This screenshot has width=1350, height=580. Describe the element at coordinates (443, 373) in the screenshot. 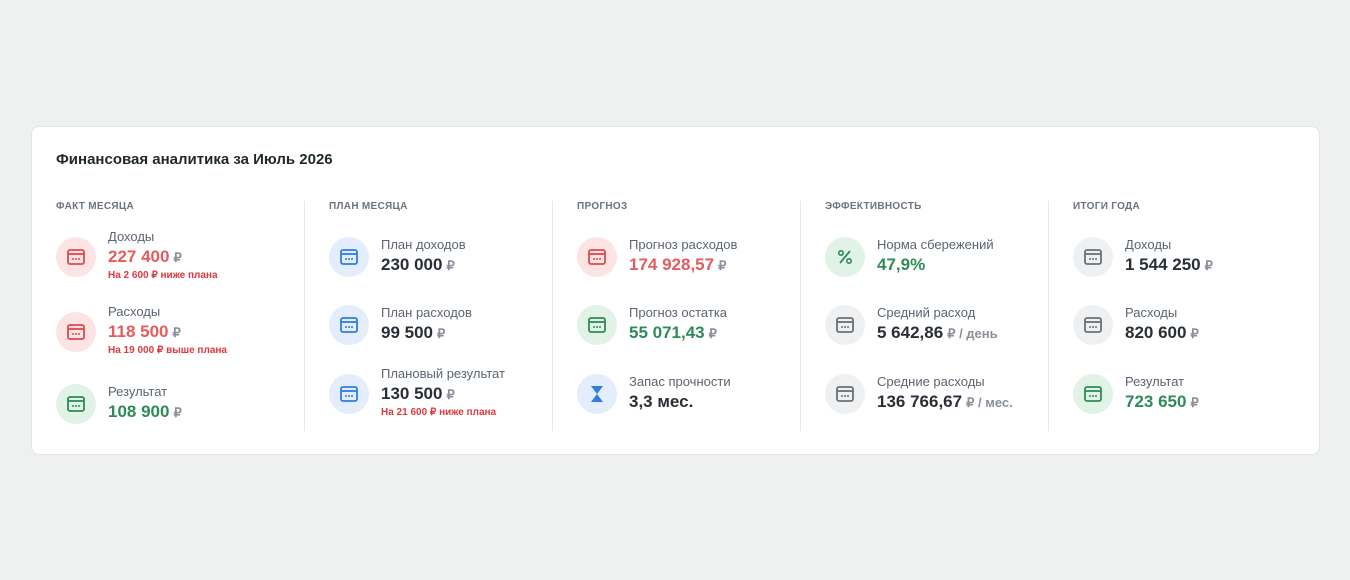

I see `metric-label: Плановый результат` at that location.